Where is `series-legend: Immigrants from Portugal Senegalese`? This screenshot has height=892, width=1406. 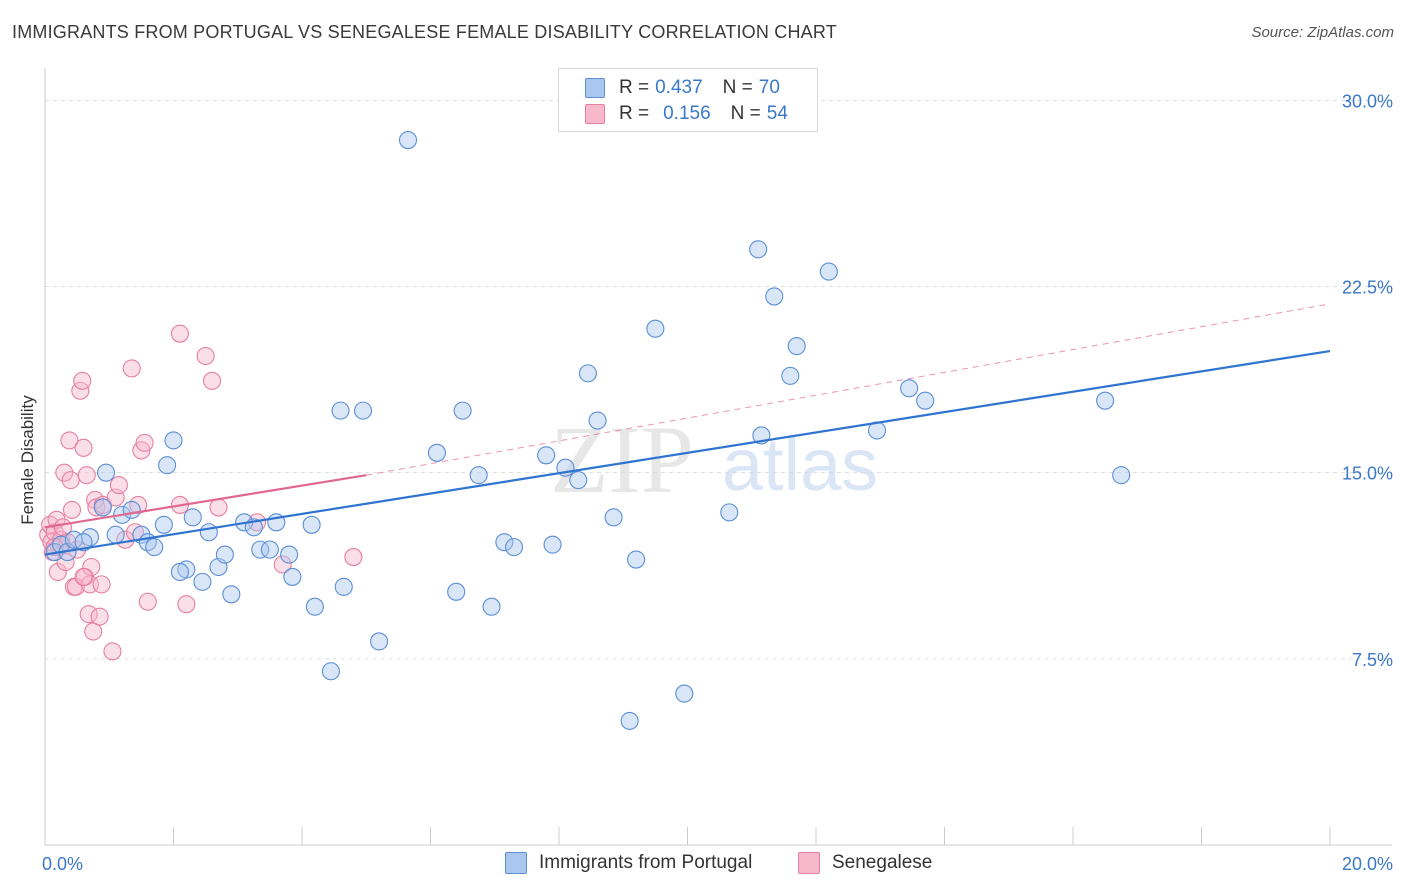
series-legend: Immigrants from Portugal Senegalese is located at coordinates (703, 865).